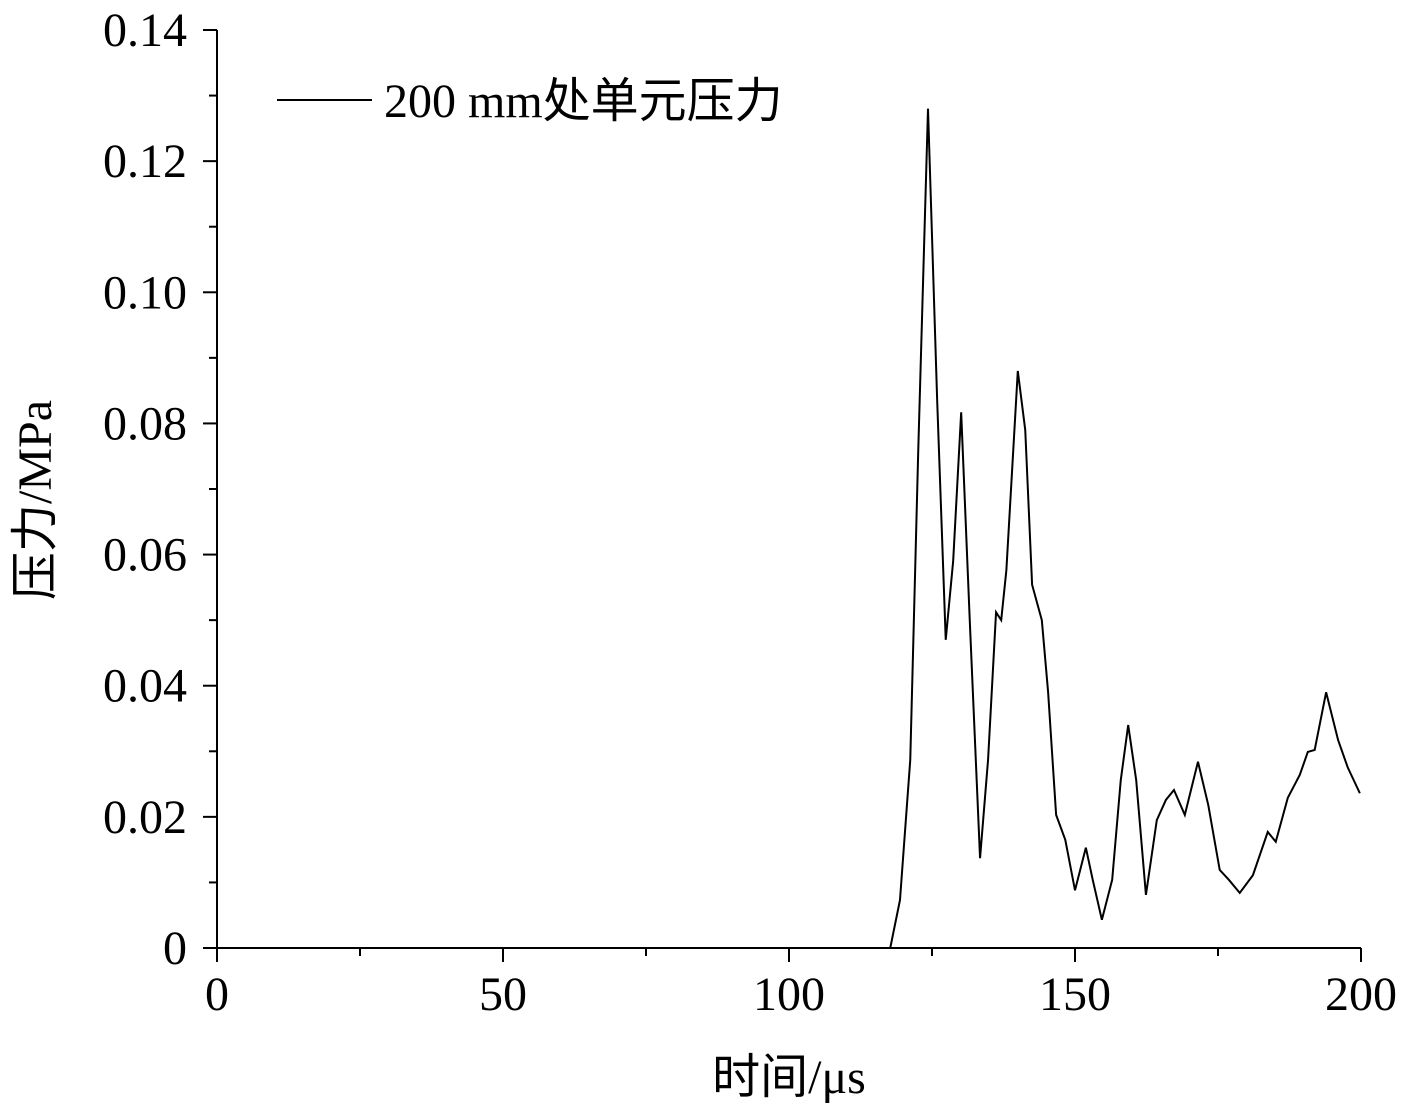 This screenshot has width=1417, height=1118. Describe the element at coordinates (145, 686) in the screenshot. I see `y-tick-label: 0.04` at that location.